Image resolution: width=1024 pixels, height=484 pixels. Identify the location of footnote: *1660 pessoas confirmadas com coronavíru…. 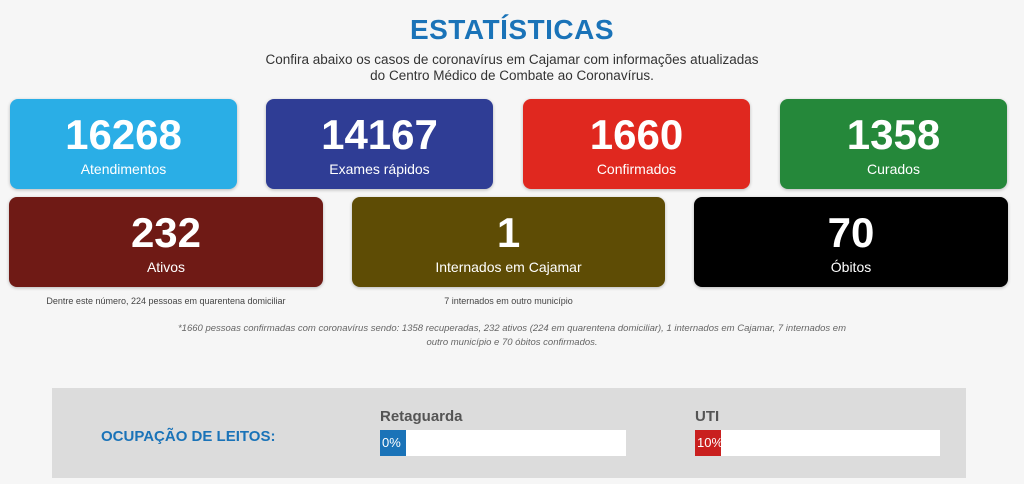
(512, 336).